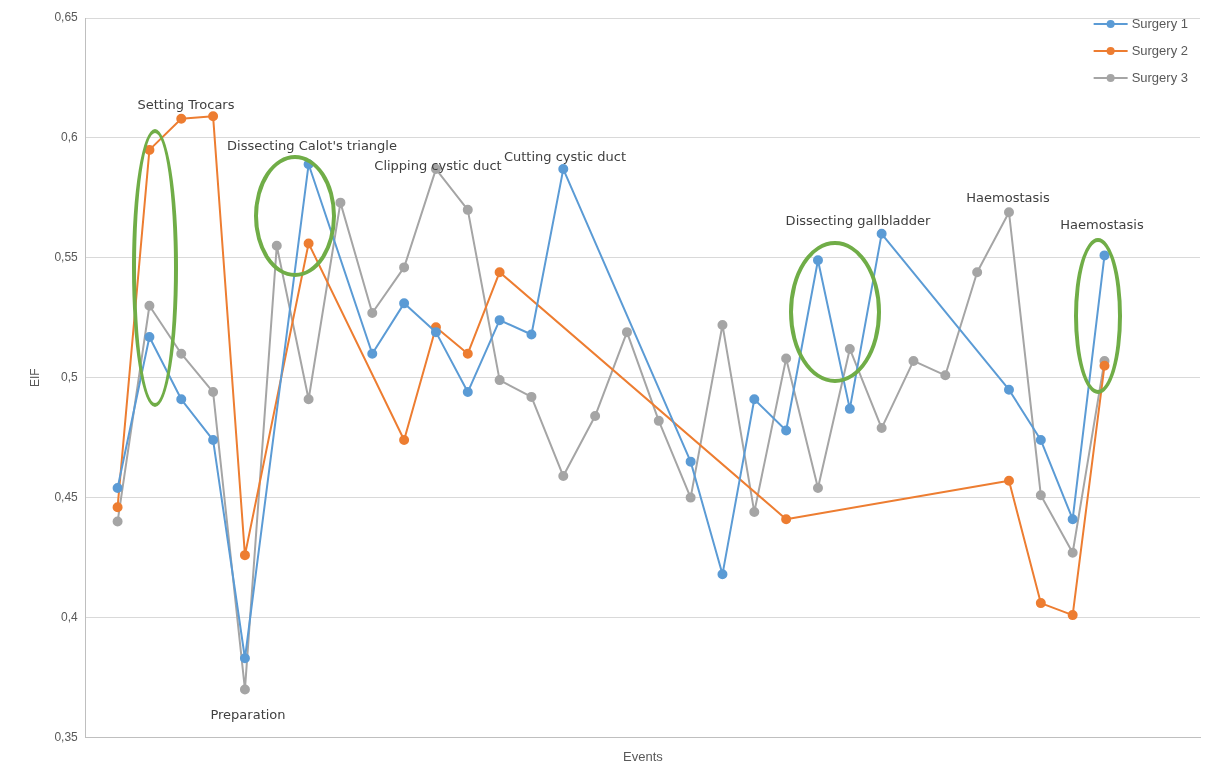  I want to click on legend-label: Surgery 1, so click(1160, 23).